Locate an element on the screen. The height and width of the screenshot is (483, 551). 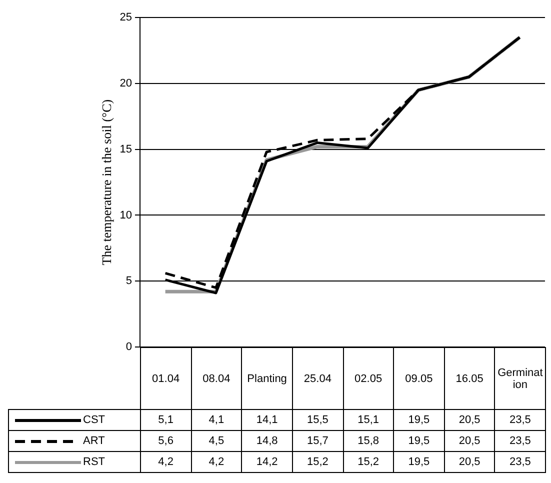
legend-label: CST is located at coordinates (94, 420).